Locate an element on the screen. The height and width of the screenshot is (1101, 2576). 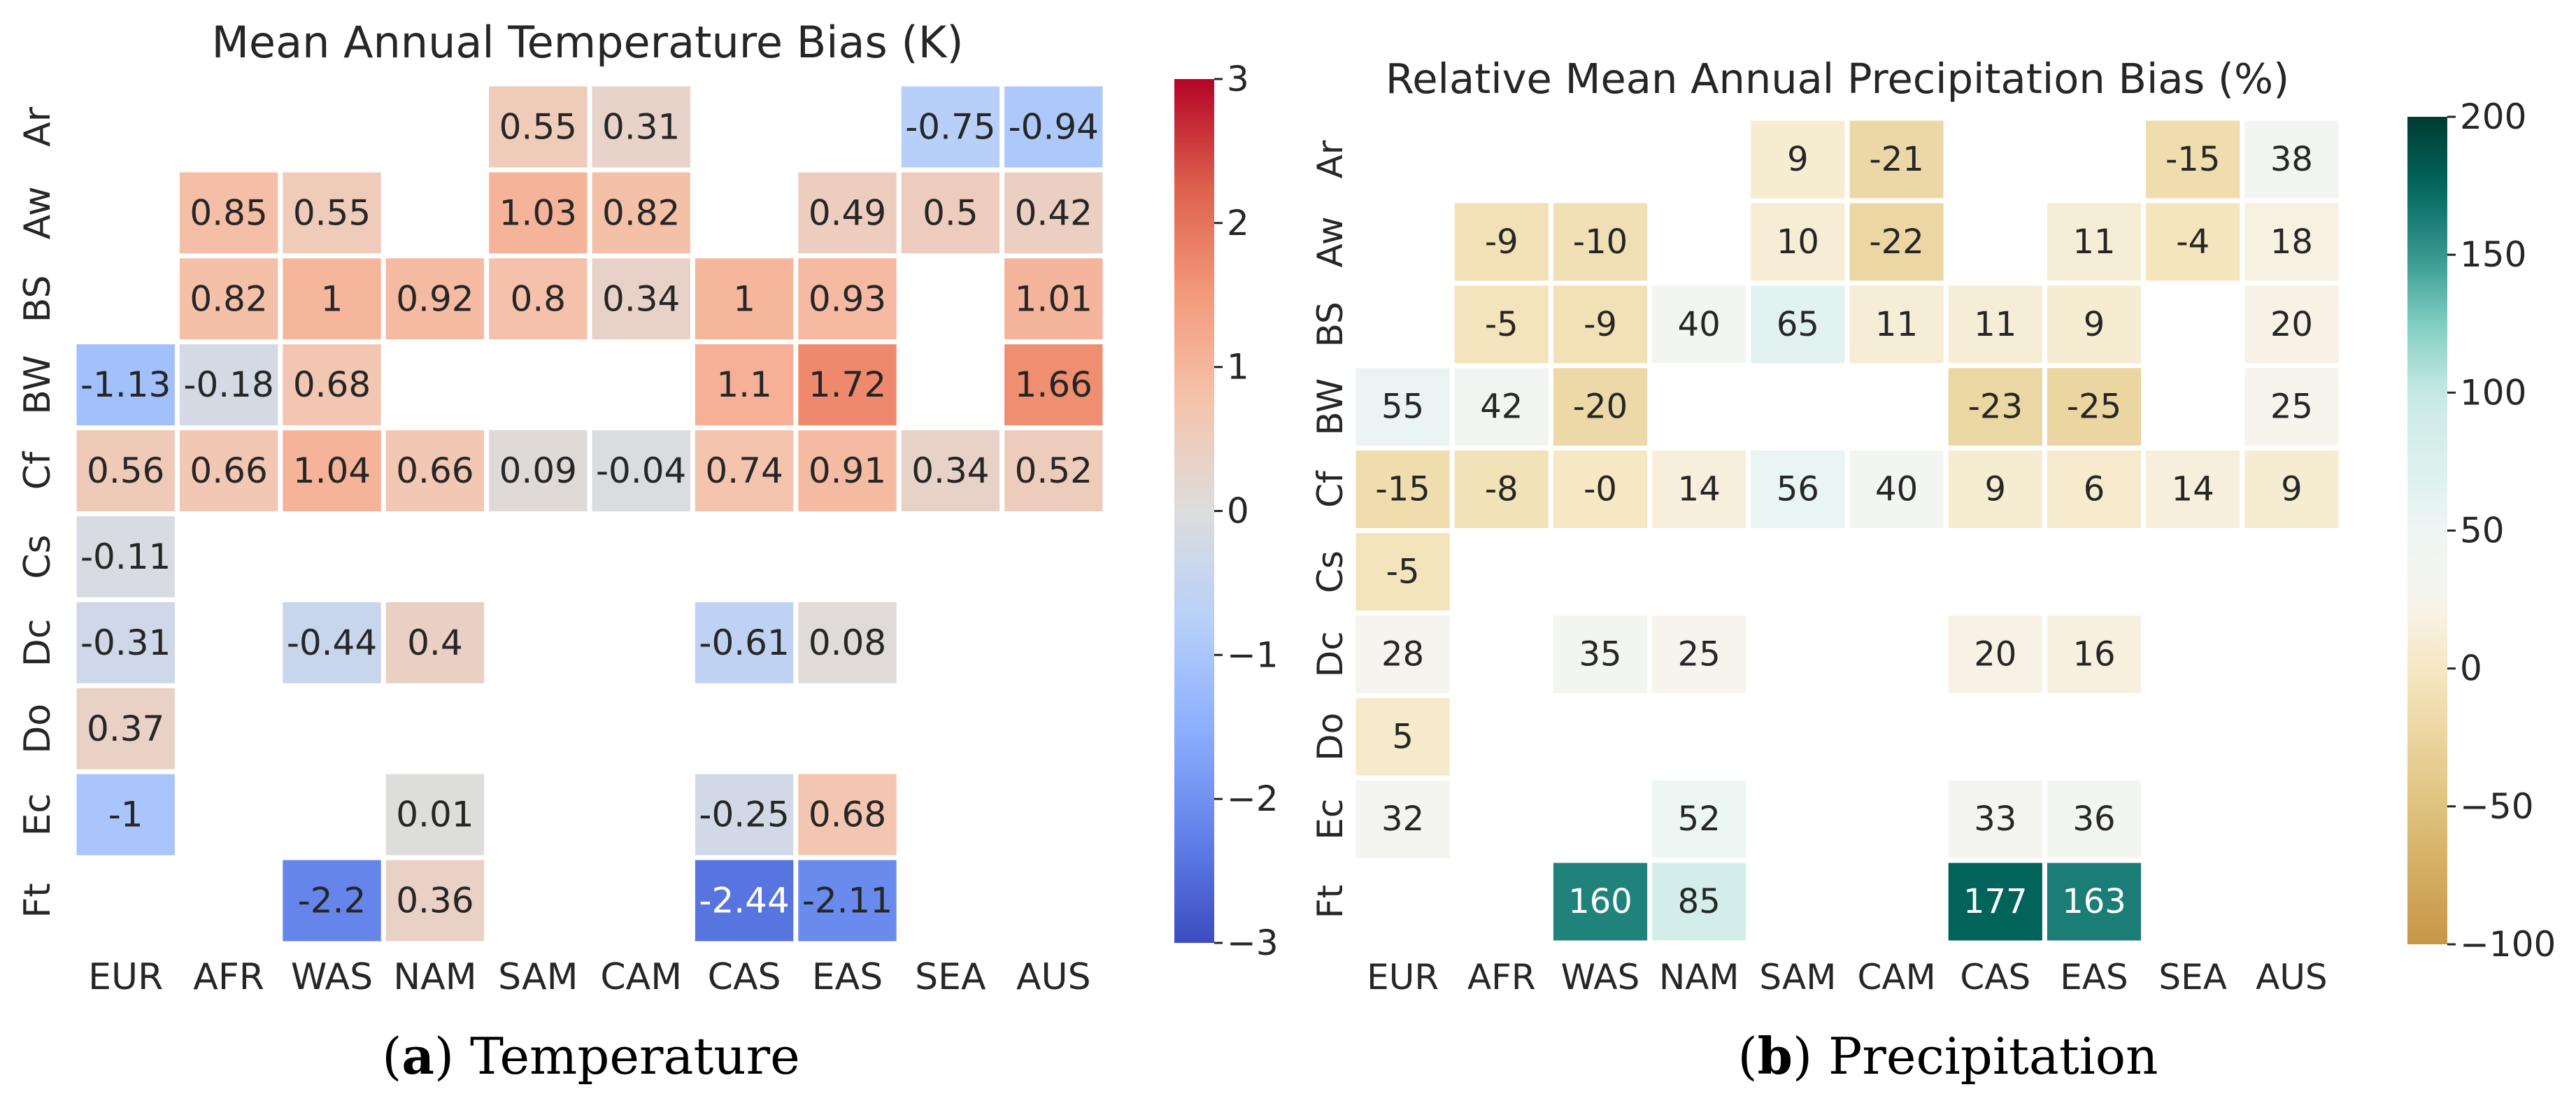
cell-value-label: 0.52 is located at coordinates (1054, 470).